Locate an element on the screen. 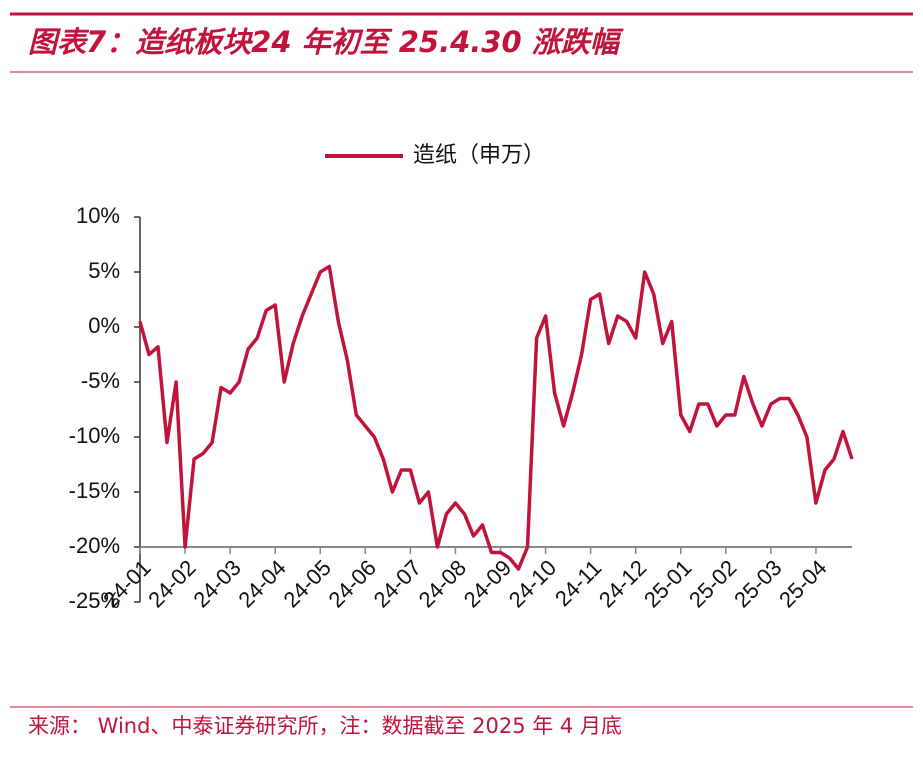 This screenshot has width=923, height=757. x-tick-label: 25-03 is located at coordinates (757, 583).